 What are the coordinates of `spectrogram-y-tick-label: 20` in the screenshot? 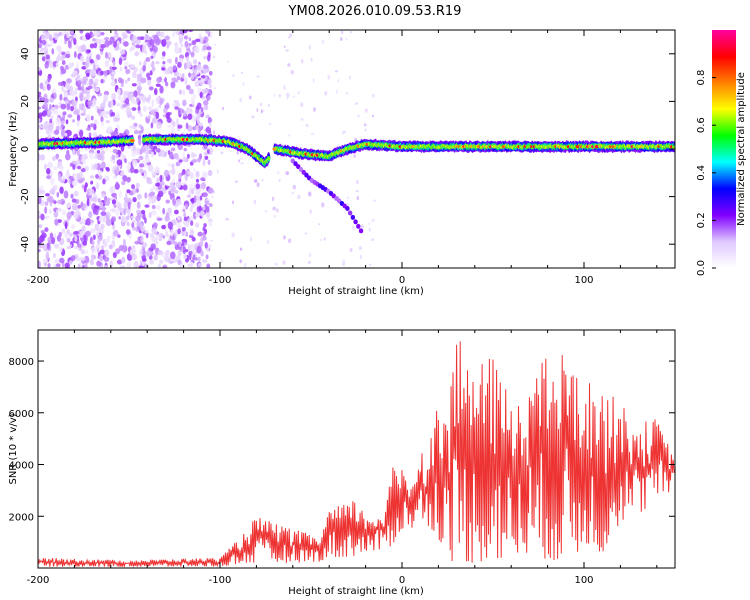 It's located at (25, 101).